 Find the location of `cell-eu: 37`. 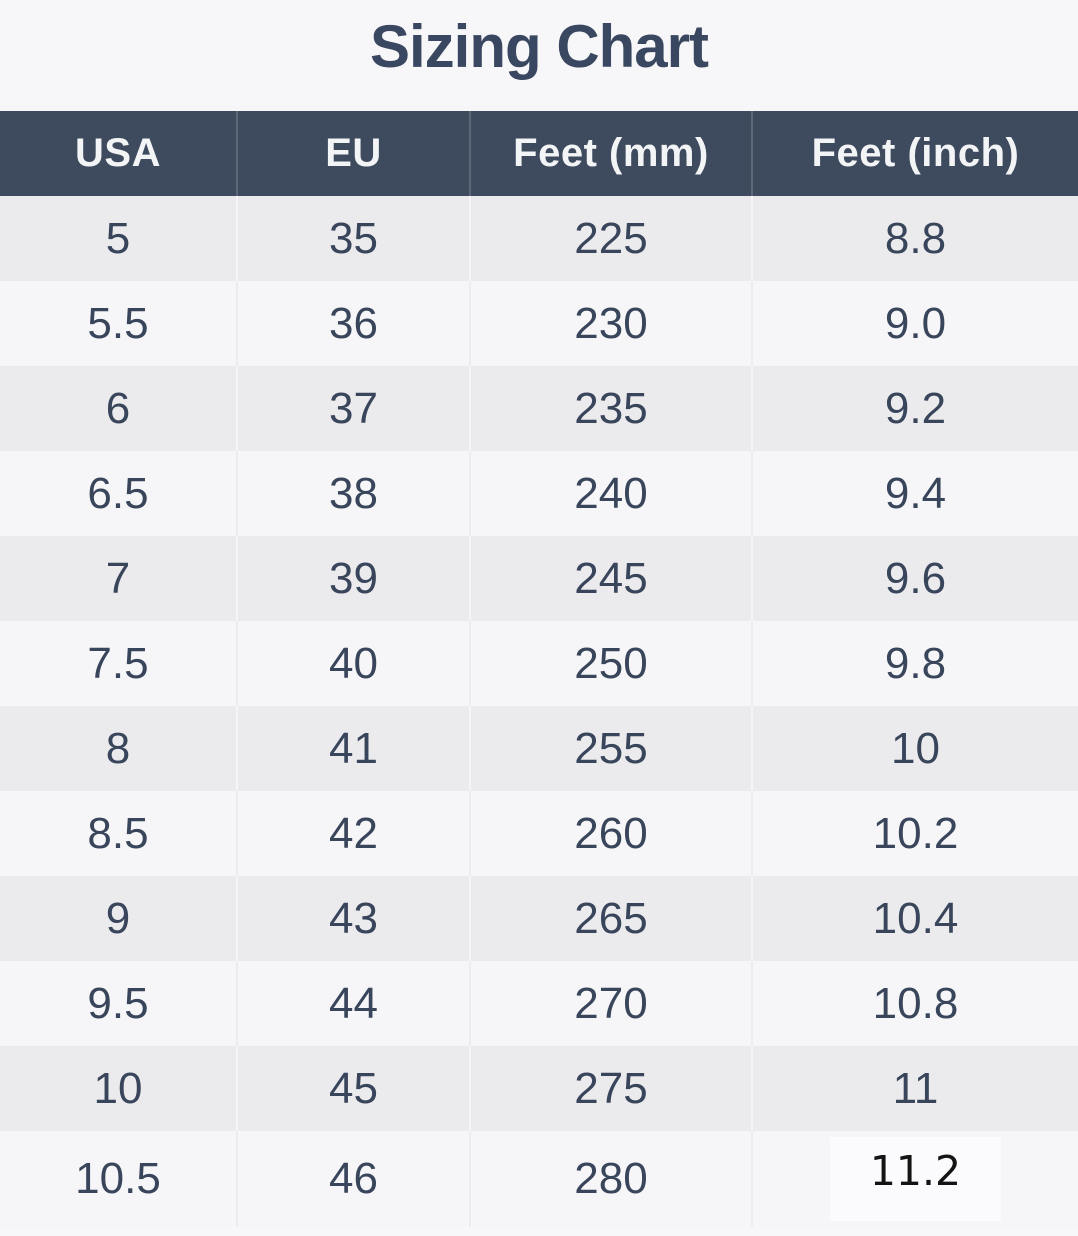

cell-eu: 37 is located at coordinates (353, 408).